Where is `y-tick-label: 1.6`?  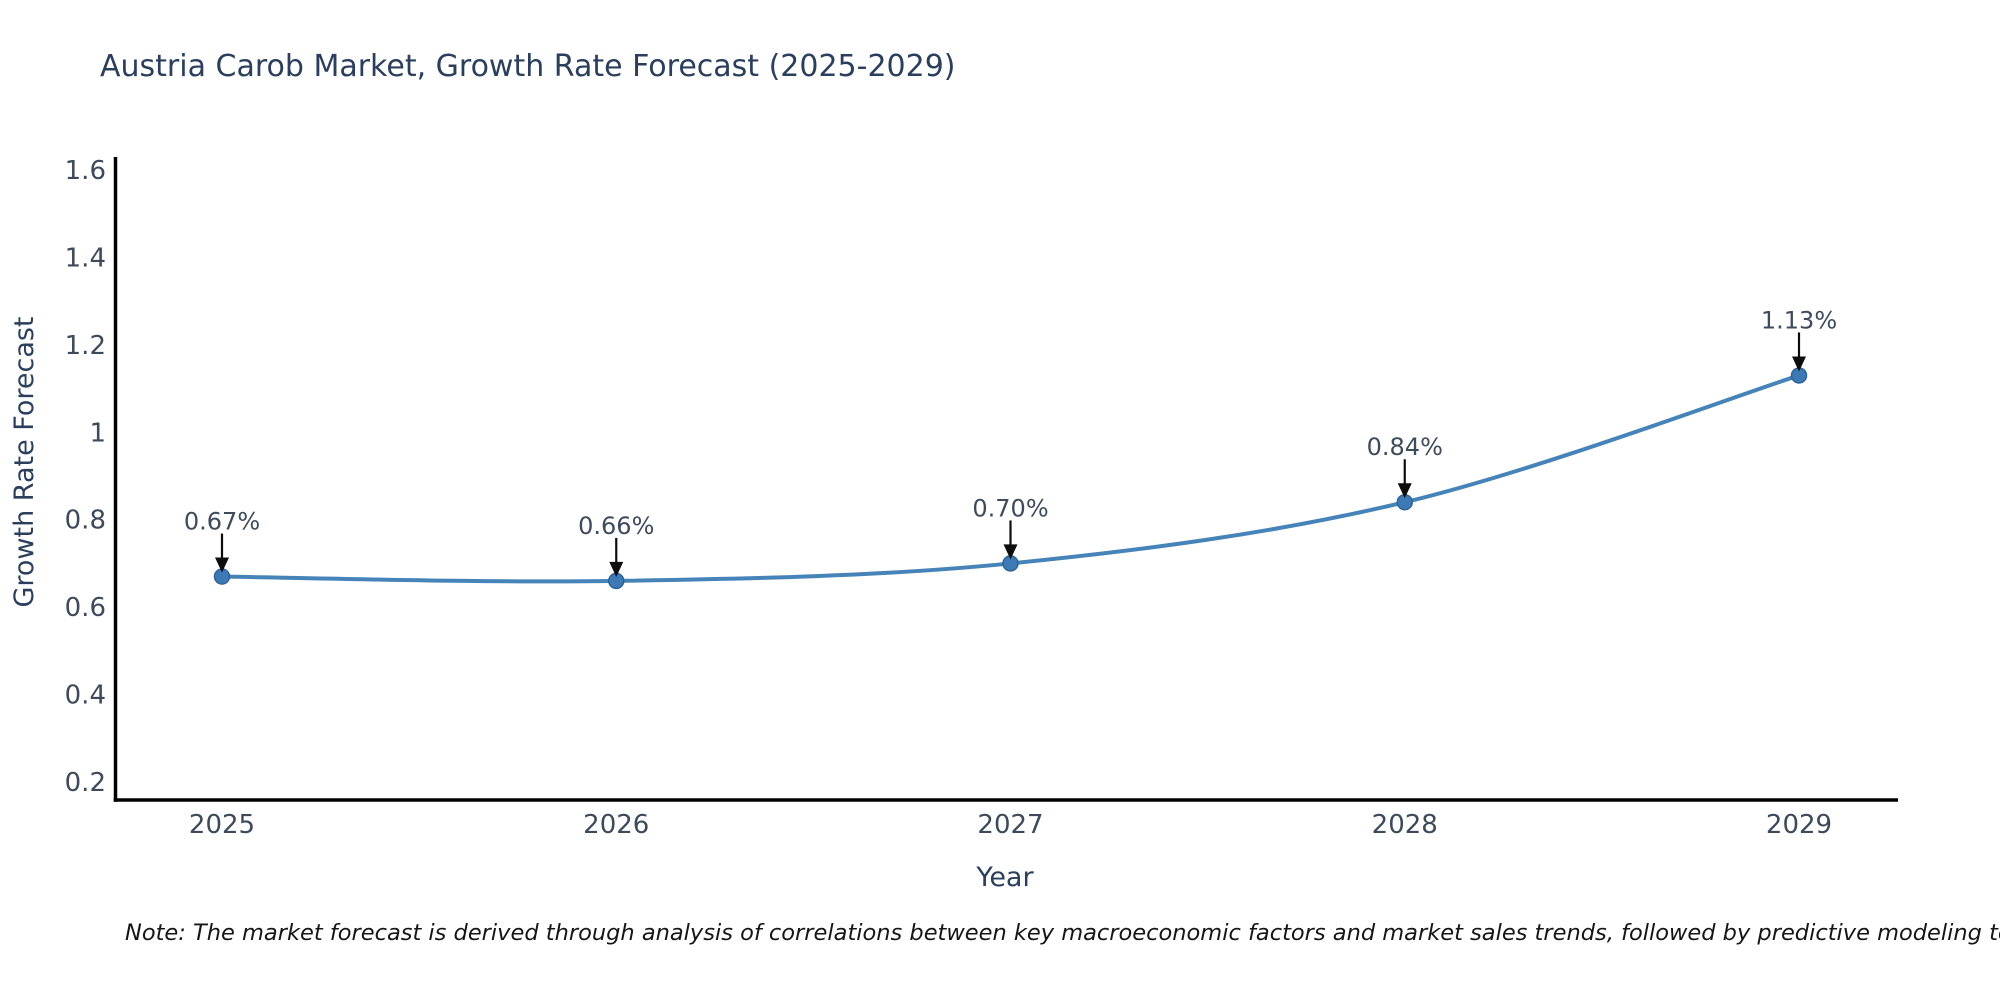 y-tick-label: 1.6 is located at coordinates (85, 171).